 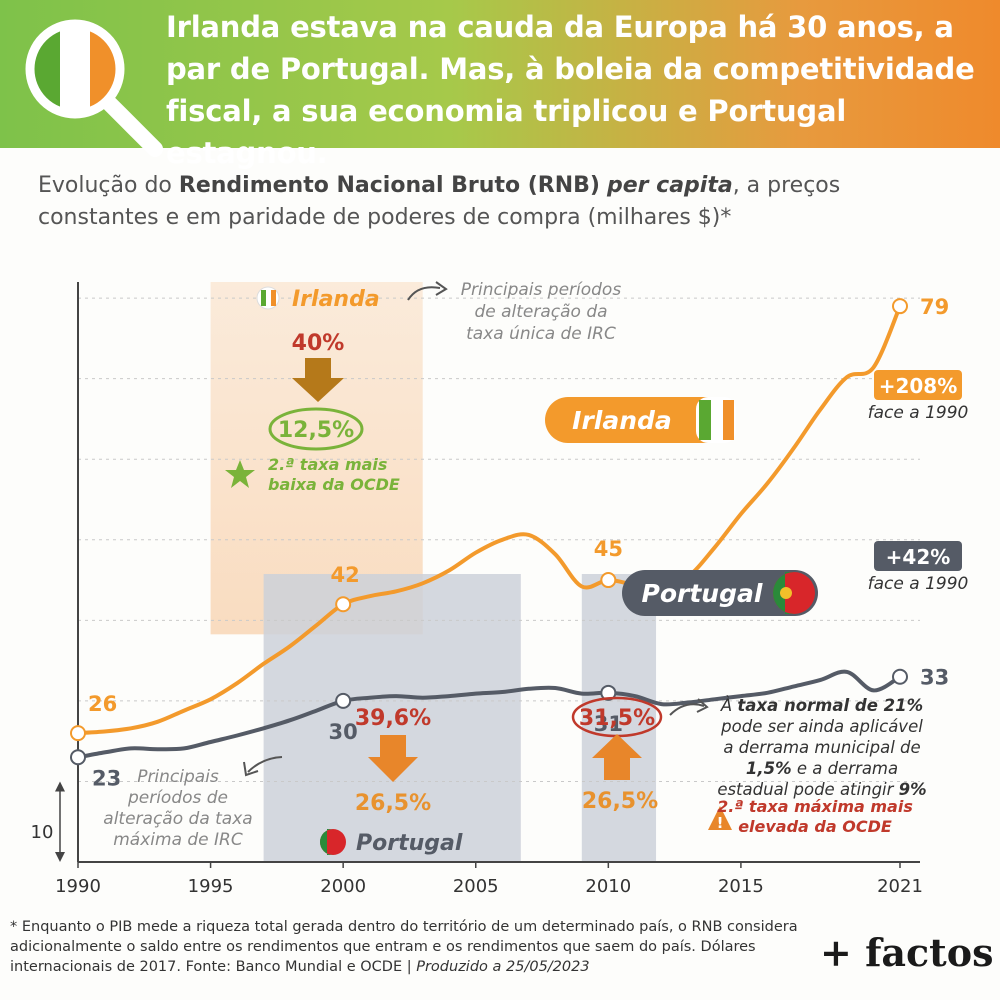 I want to click on subtitle-part1: Evolução do, so click(x=108, y=185).